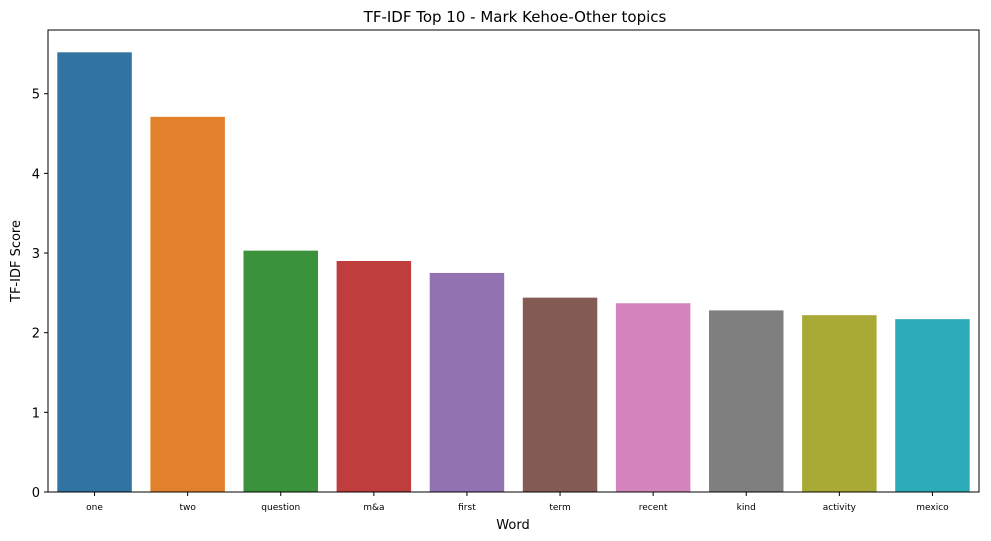 This screenshot has height=541, width=991. I want to click on bar-one, so click(94, 272).